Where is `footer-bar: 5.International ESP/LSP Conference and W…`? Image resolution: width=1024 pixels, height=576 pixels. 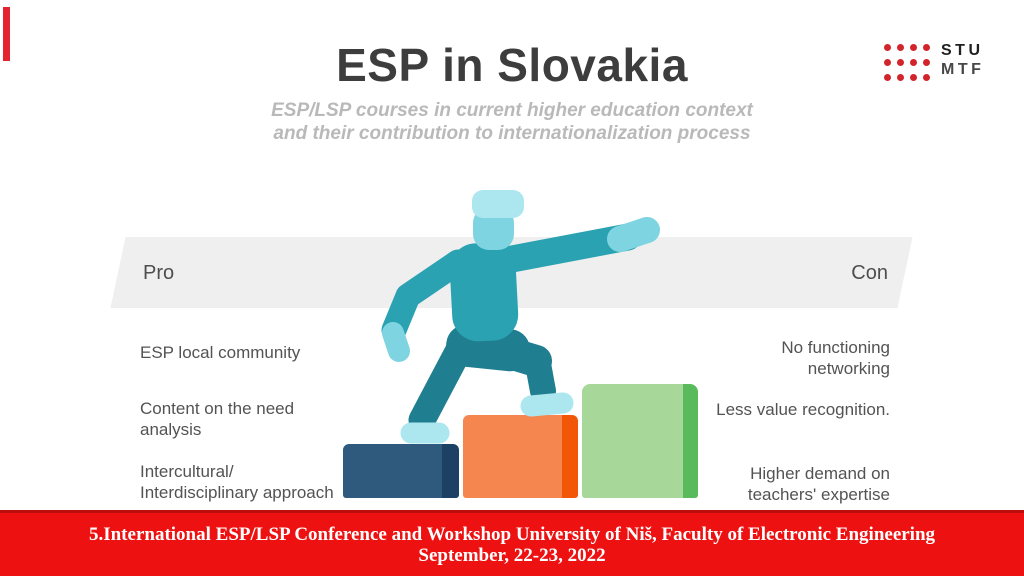
footer-bar: 5.International ESP/LSP Conference and W… is located at coordinates (512, 543).